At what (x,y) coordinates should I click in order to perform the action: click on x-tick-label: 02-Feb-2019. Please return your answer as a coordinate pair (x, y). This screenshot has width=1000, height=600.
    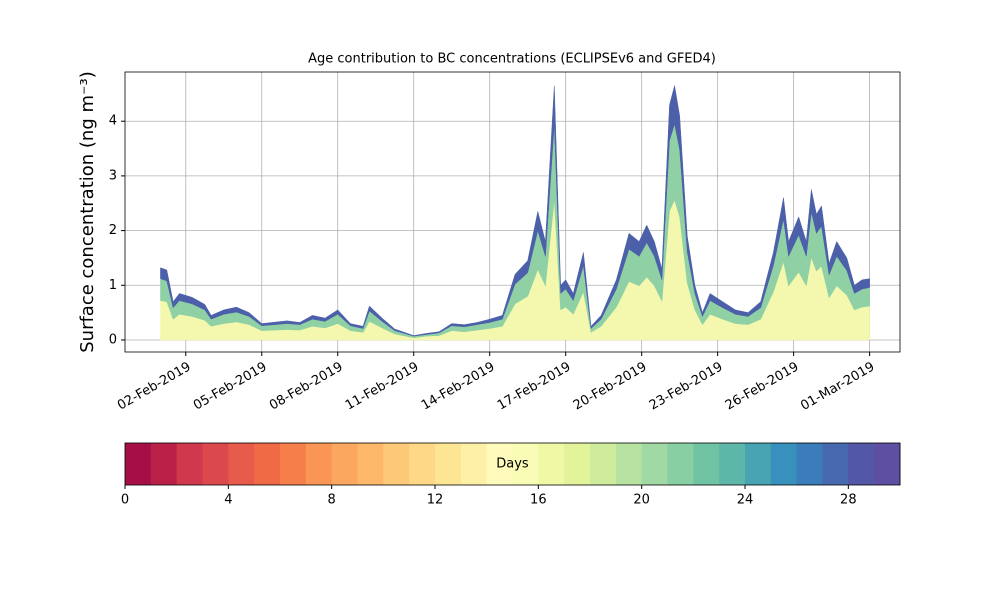
    Looking at the image, I should click on (154, 387).